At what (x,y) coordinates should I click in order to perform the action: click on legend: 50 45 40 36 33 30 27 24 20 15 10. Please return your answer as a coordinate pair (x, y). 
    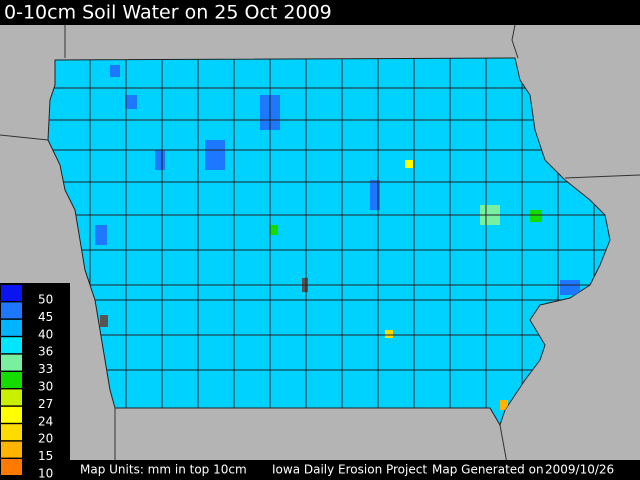
    Looking at the image, I should click on (27, 382).